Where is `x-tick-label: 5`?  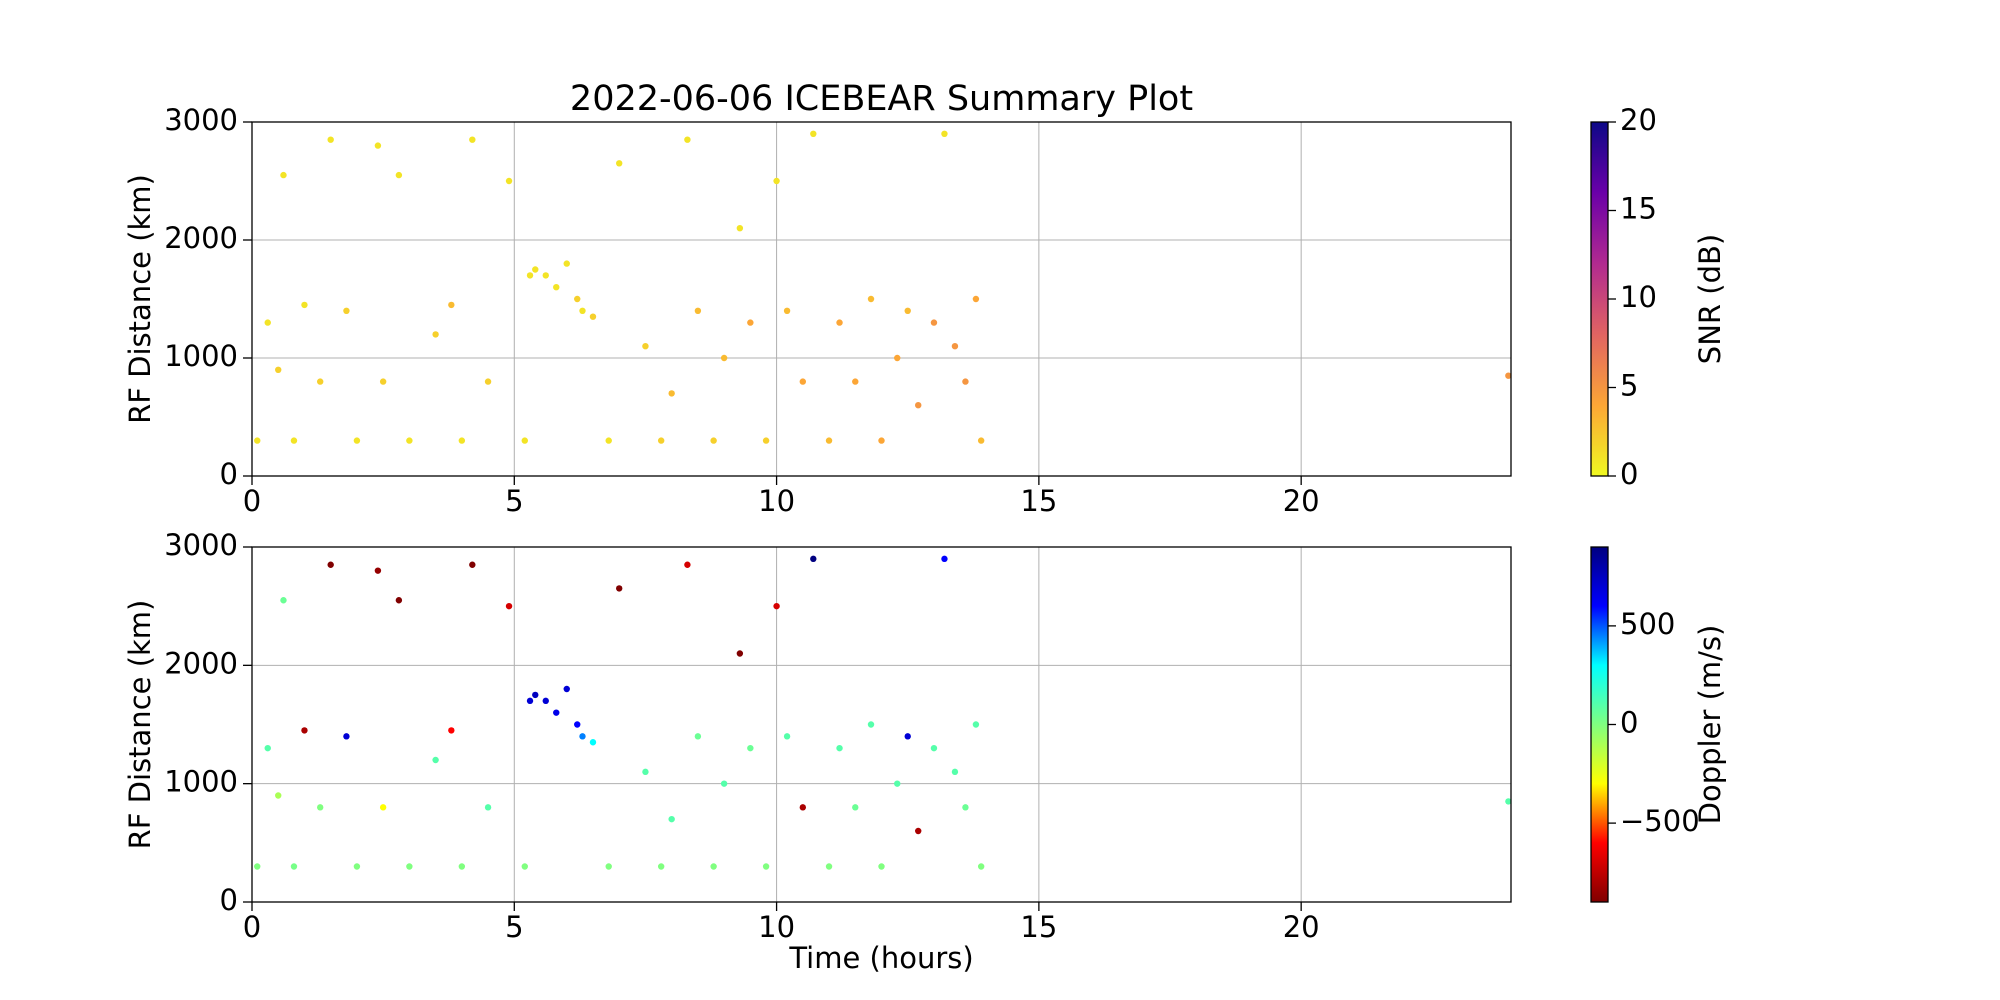
x-tick-label: 5 is located at coordinates (514, 927).